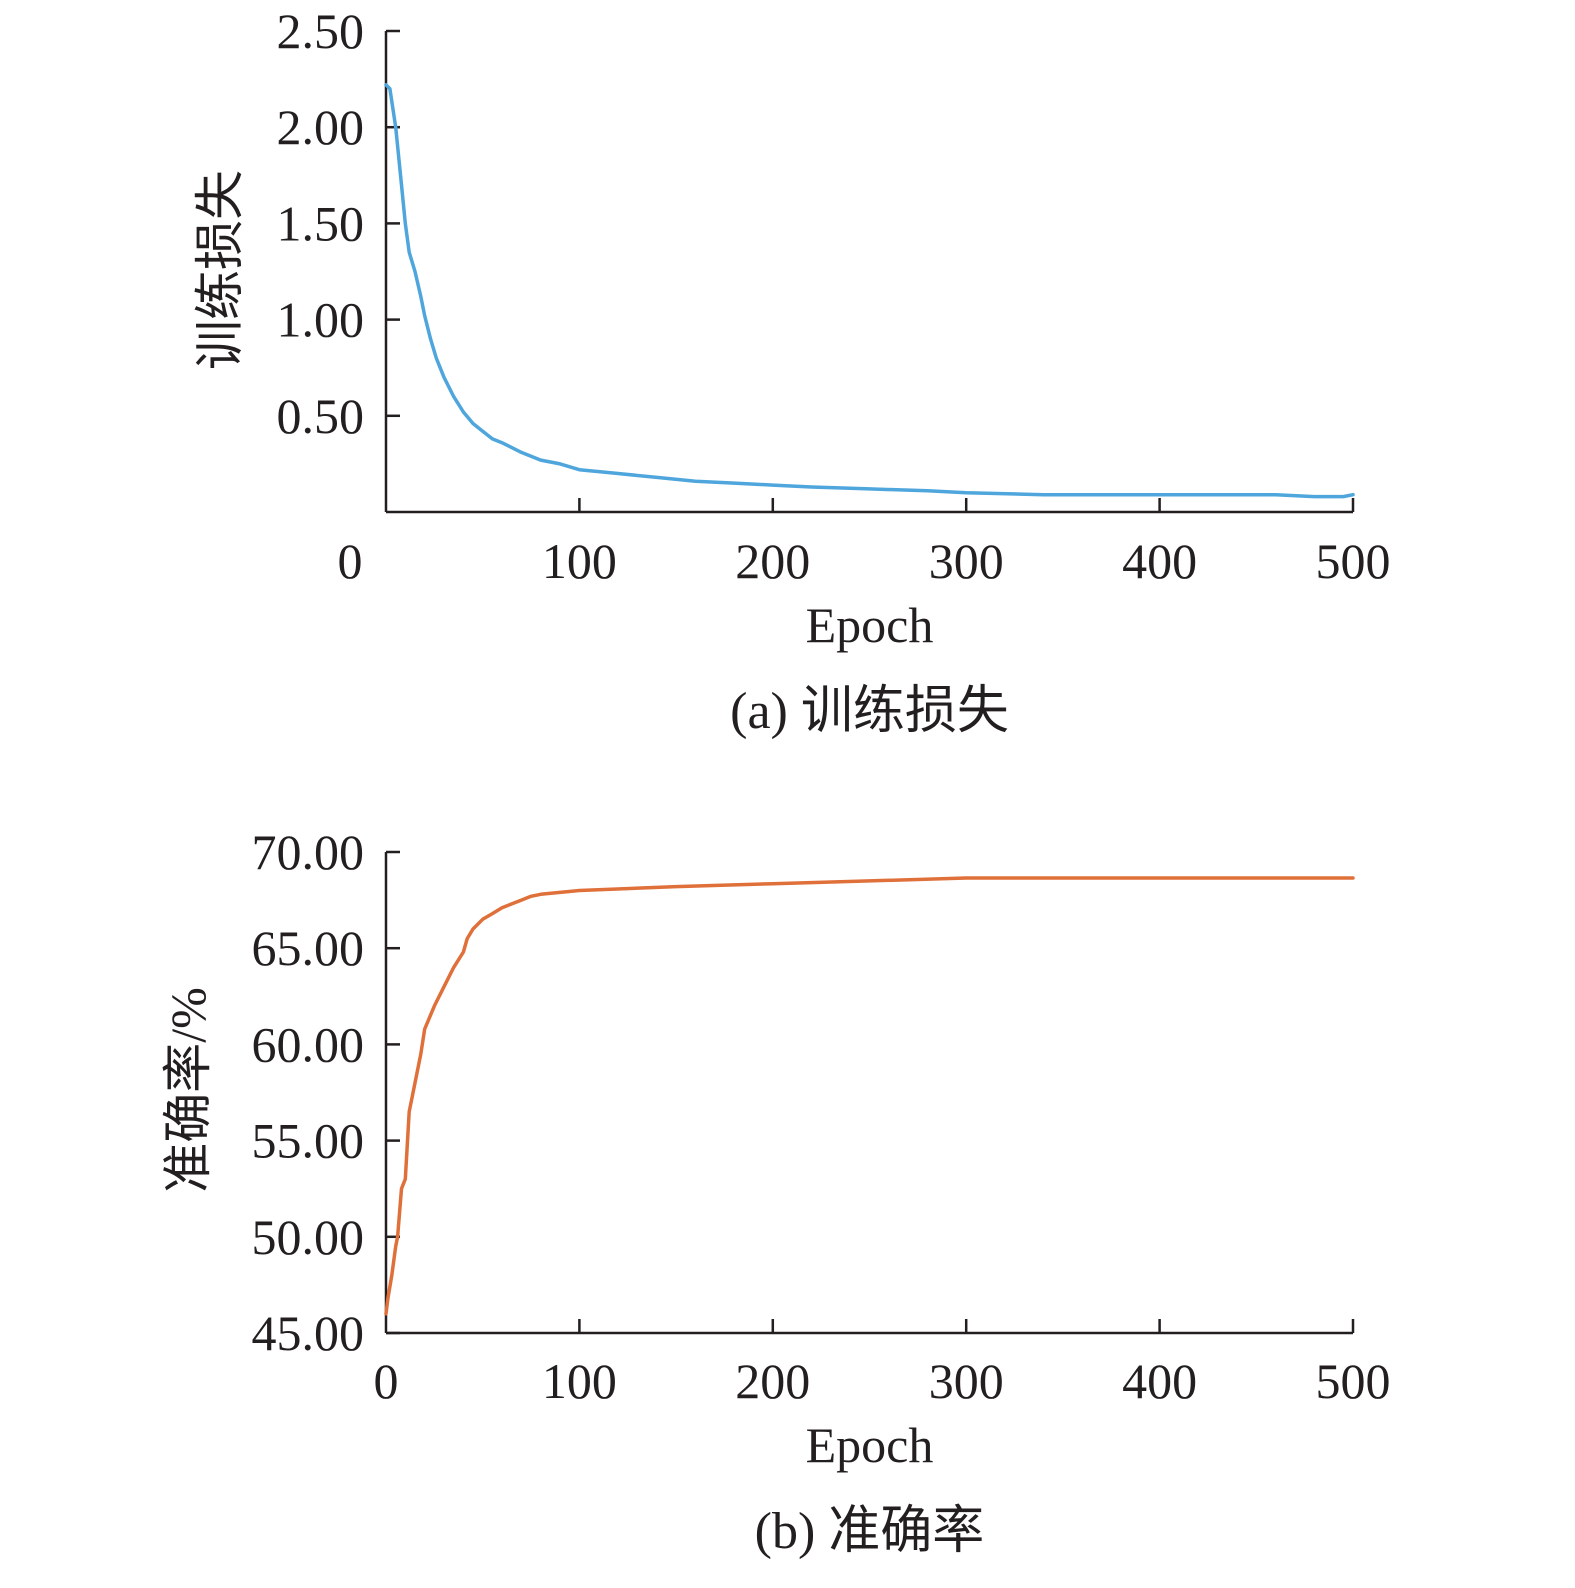 This screenshot has height=1588, width=1575. I want to click on chart-caption: (b) 准确率, so click(870, 1531).